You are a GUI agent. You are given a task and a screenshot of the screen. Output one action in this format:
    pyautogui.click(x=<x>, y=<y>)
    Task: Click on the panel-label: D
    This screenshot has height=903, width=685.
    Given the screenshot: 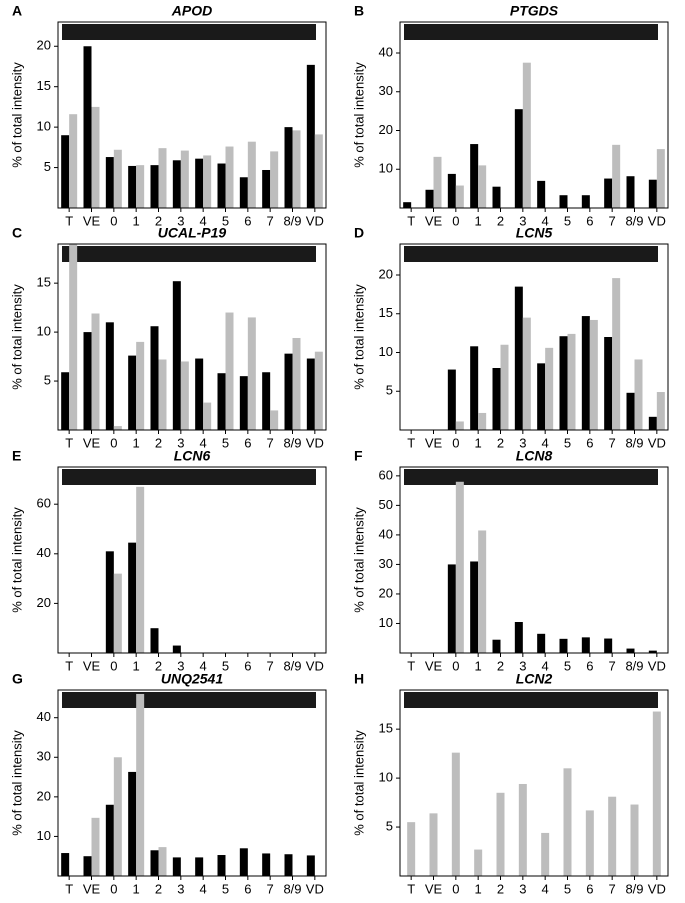 What is the action you would take?
    pyautogui.click(x=359, y=233)
    